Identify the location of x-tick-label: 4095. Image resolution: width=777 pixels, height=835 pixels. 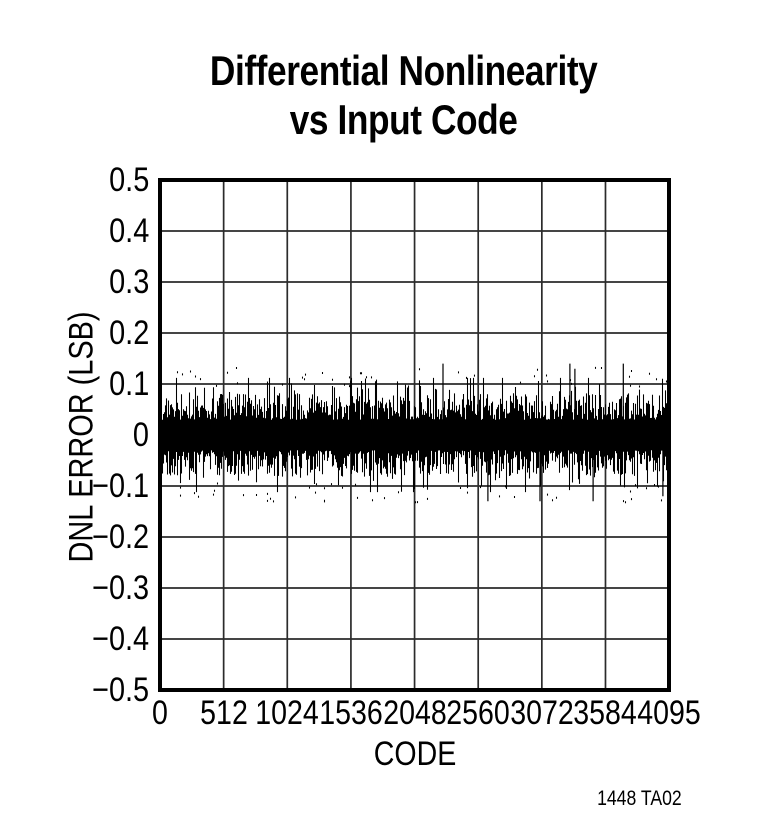
(669, 713).